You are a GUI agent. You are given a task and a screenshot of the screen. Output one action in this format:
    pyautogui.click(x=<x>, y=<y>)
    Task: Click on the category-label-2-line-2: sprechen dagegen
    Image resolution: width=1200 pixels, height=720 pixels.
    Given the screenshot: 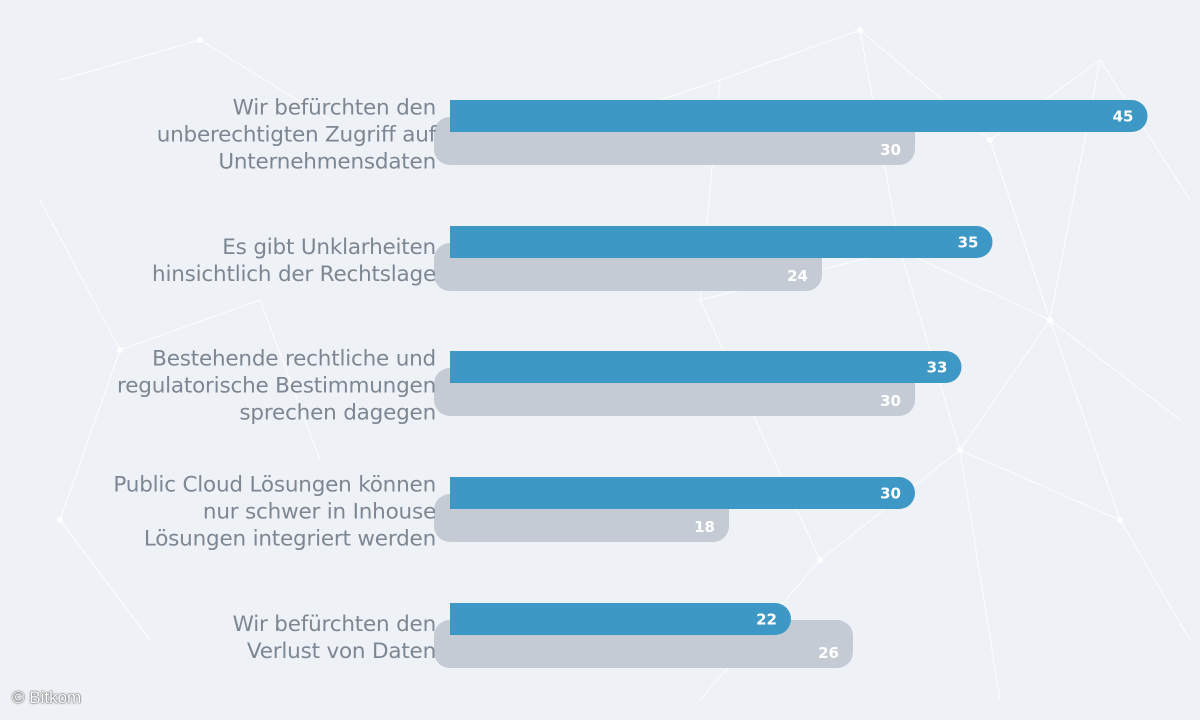 What is the action you would take?
    pyautogui.click(x=337, y=413)
    